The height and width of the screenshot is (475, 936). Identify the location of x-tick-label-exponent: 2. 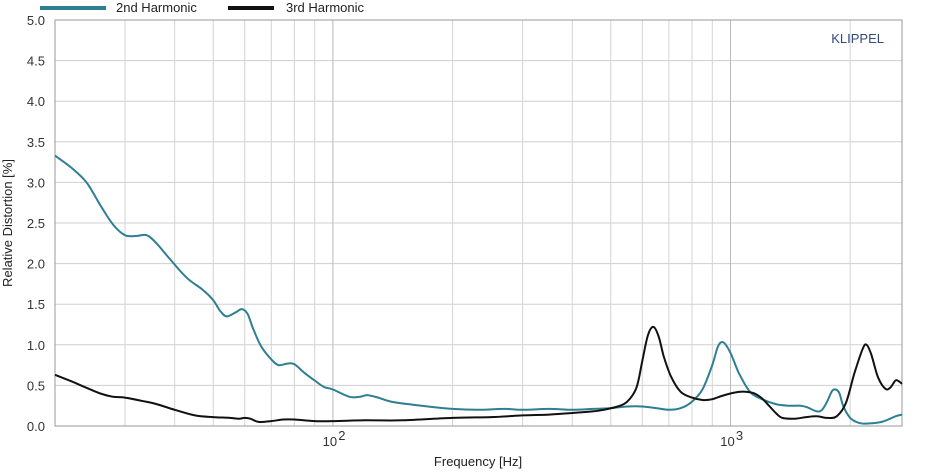
(341, 435).